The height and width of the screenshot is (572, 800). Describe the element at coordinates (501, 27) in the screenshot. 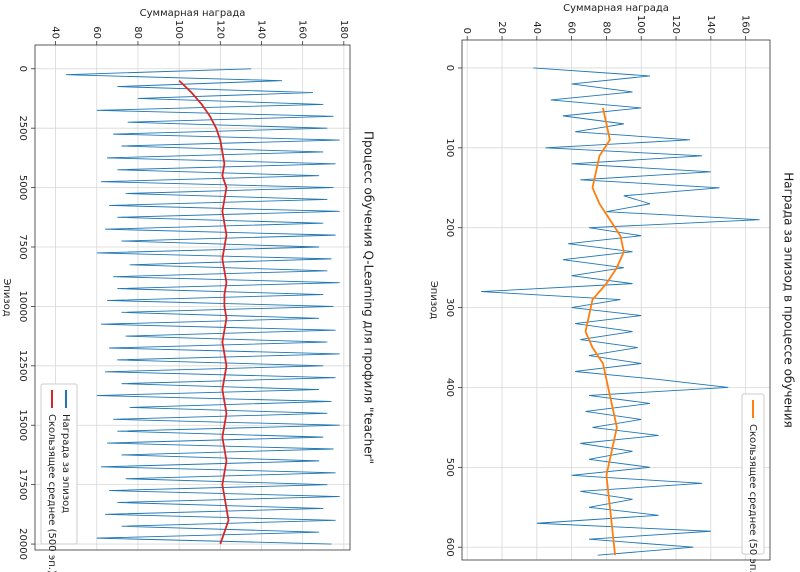

I see `y-tick-label: 20` at that location.